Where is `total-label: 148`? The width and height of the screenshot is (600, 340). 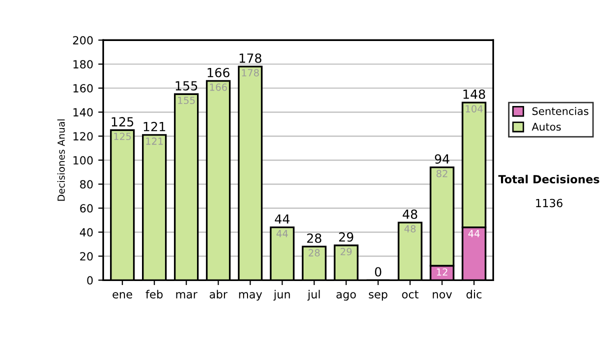
total-label: 148 is located at coordinates (474, 94).